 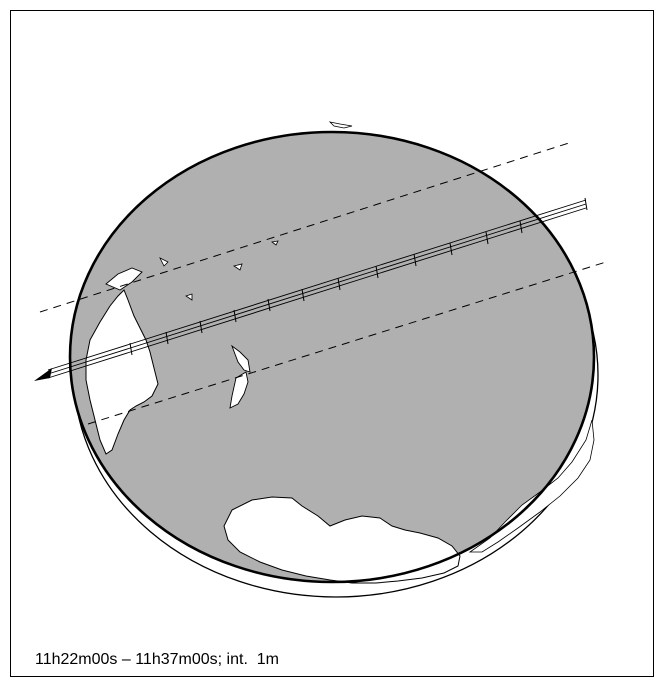 What do you see at coordinates (239, 390) in the screenshot?
I see `new-zealand-south` at bounding box center [239, 390].